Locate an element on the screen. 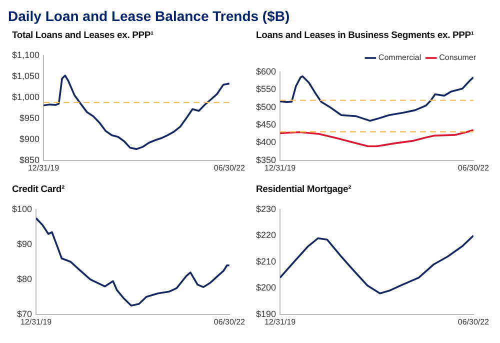 The height and width of the screenshot is (343, 500). text: Daily Loan and Lease Balance Trends ($B) is located at coordinates (149, 17).